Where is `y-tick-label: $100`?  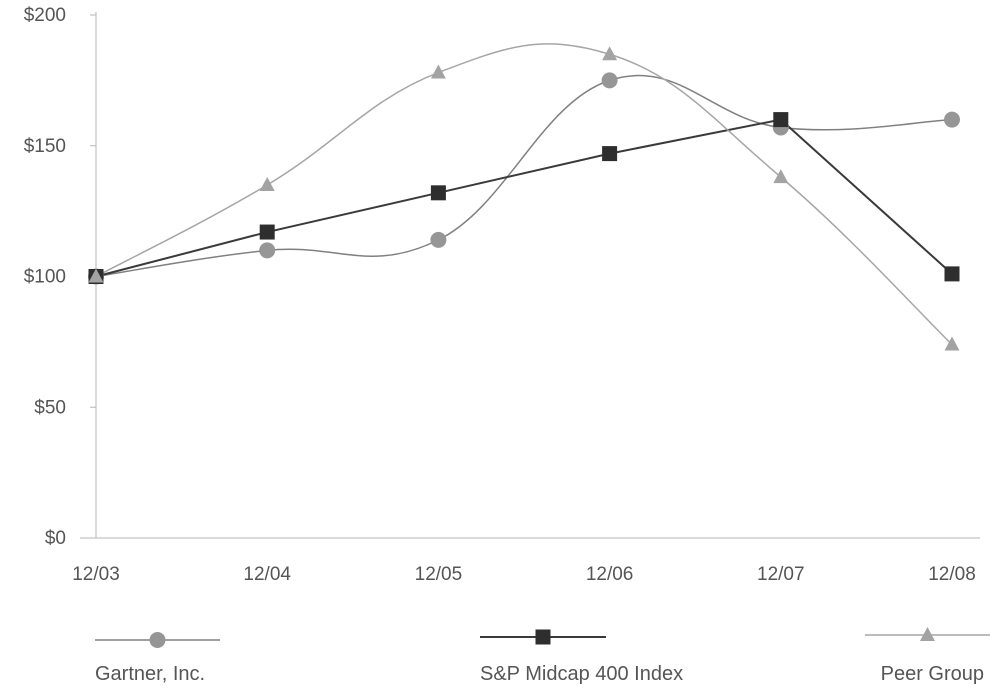 y-tick-label: $100 is located at coordinates (45, 277).